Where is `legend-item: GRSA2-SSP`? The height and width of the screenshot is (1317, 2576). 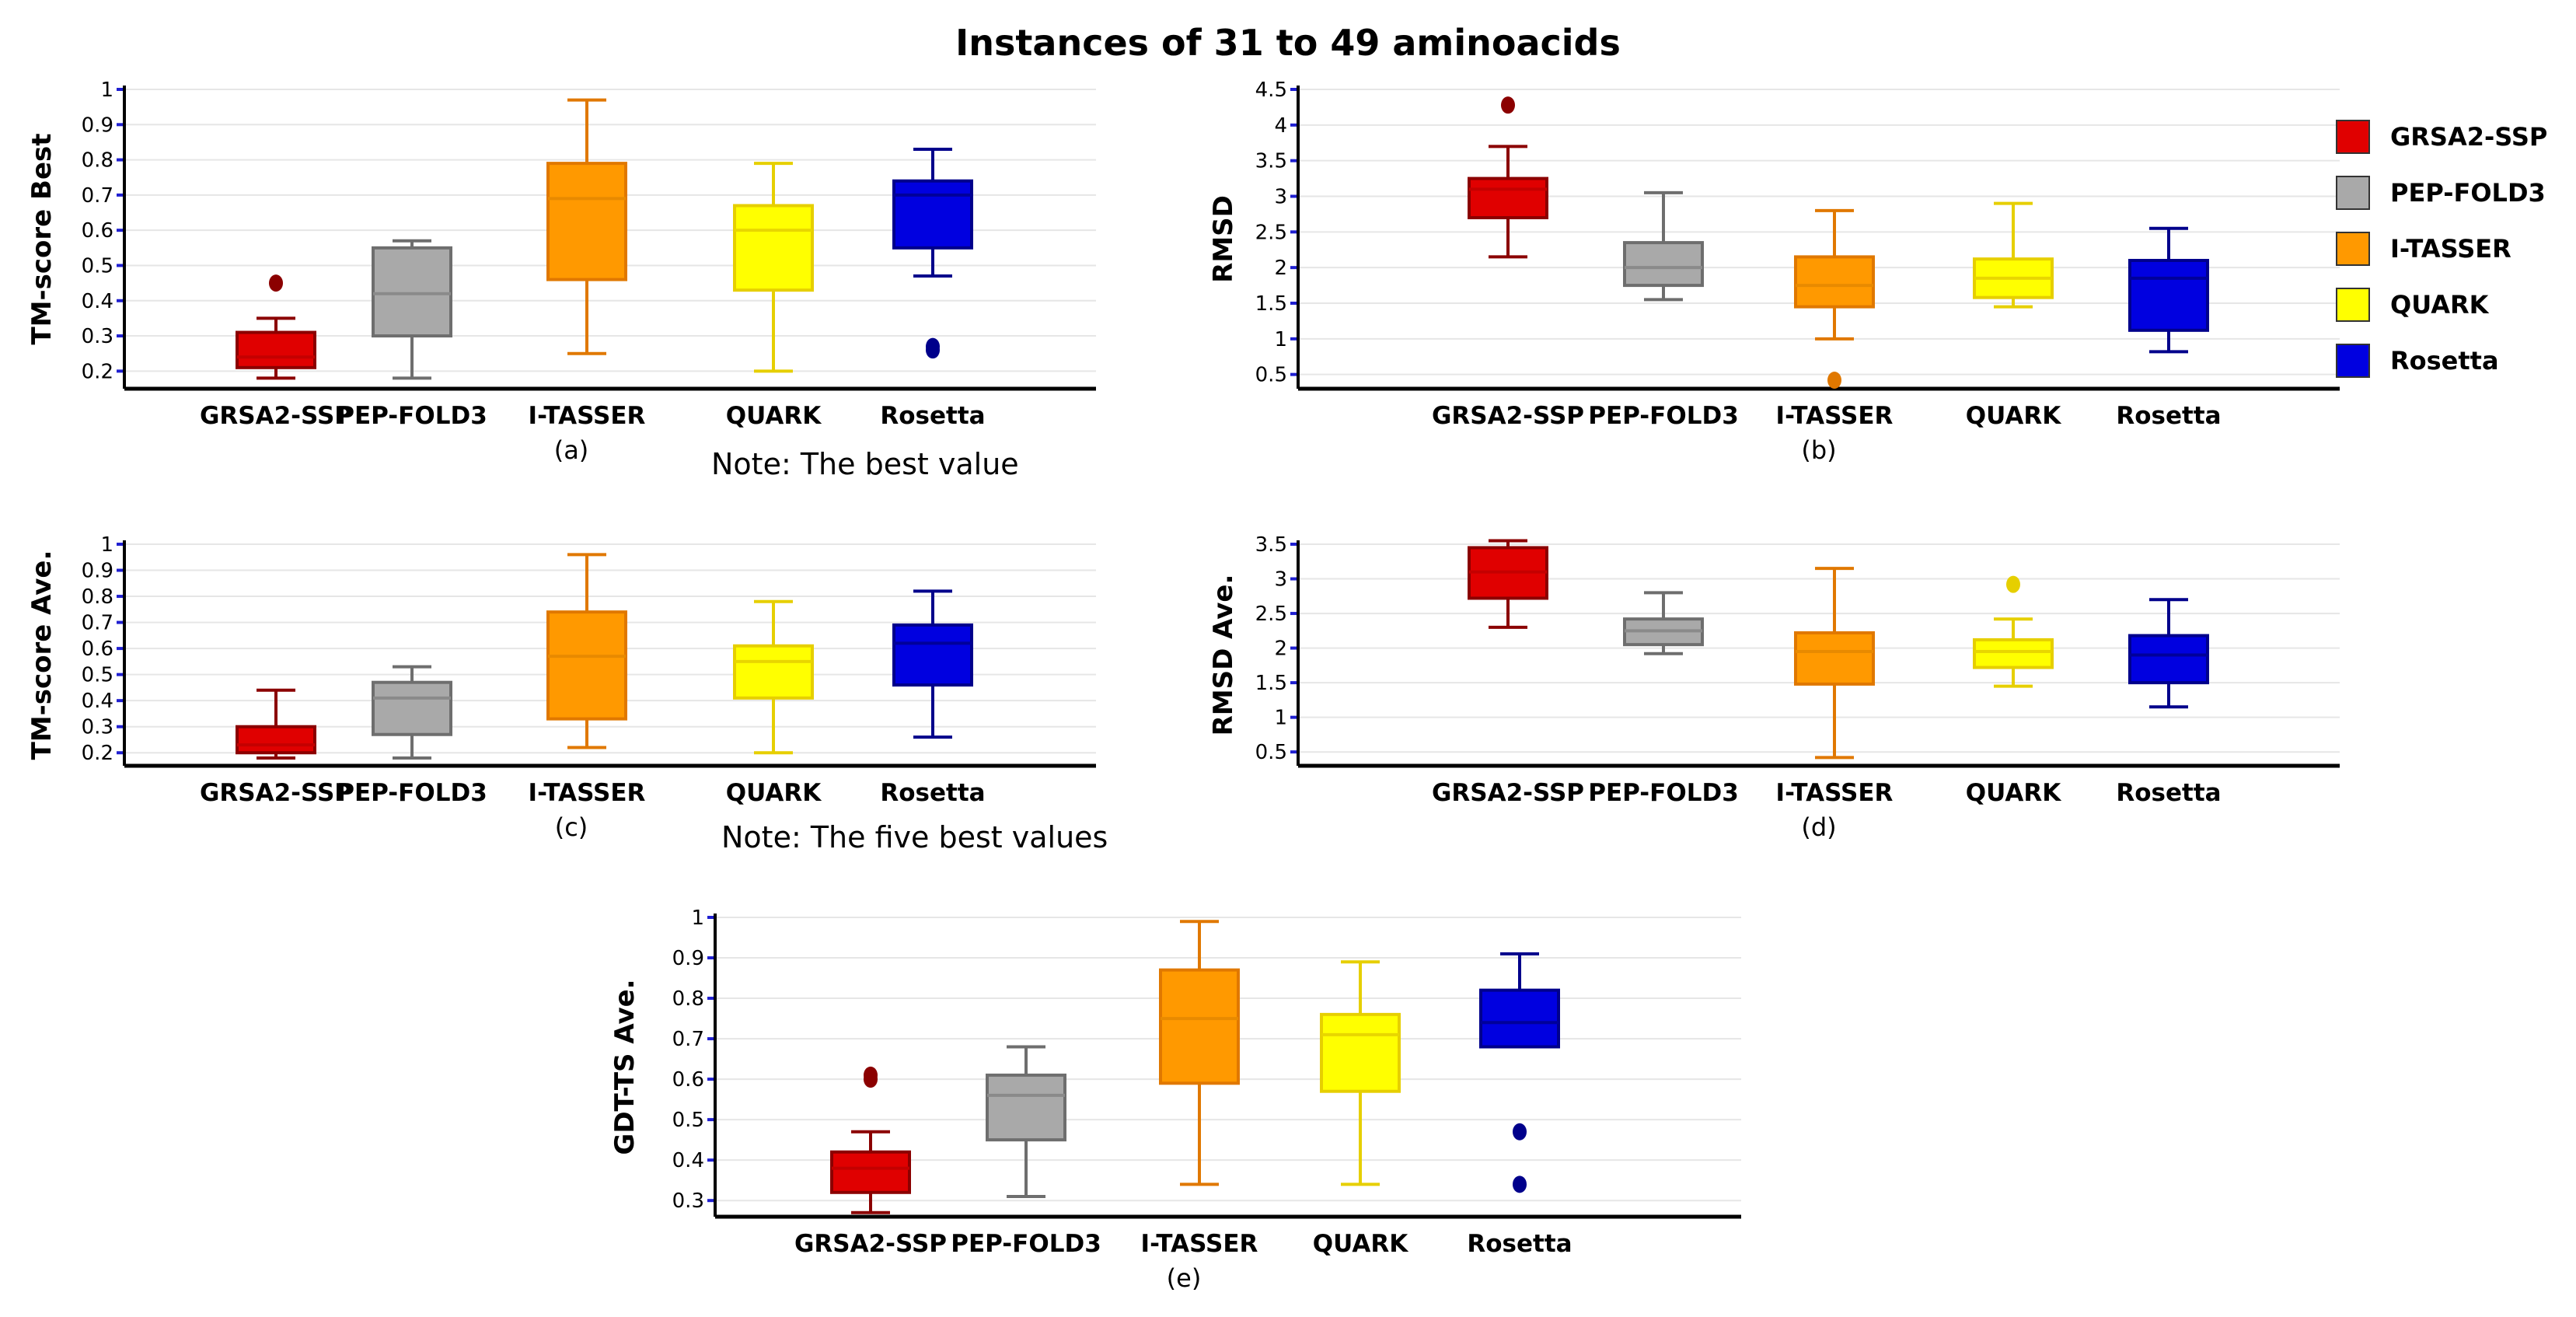 legend-item: GRSA2-SSP is located at coordinates (2442, 137).